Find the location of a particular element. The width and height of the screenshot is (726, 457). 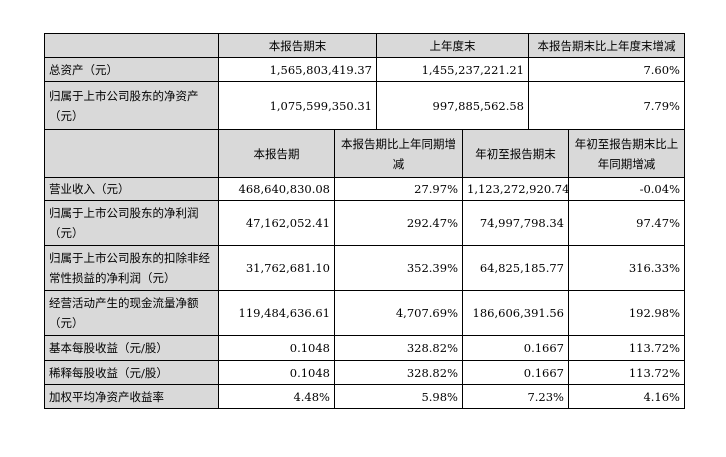

row-label: 经营活动产生的现金流量净额（元） is located at coordinates (131, 313).